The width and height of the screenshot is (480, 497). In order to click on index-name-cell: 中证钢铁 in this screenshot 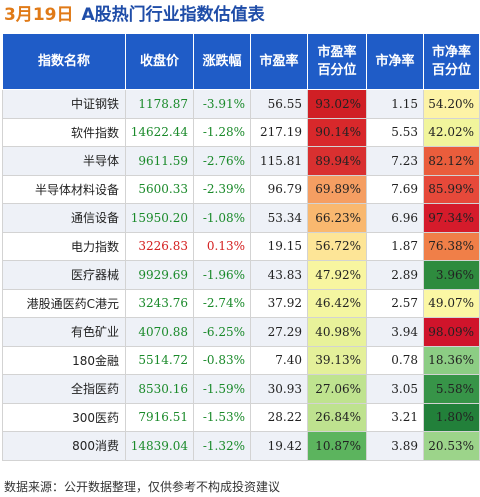, I will do `click(64, 104)`.